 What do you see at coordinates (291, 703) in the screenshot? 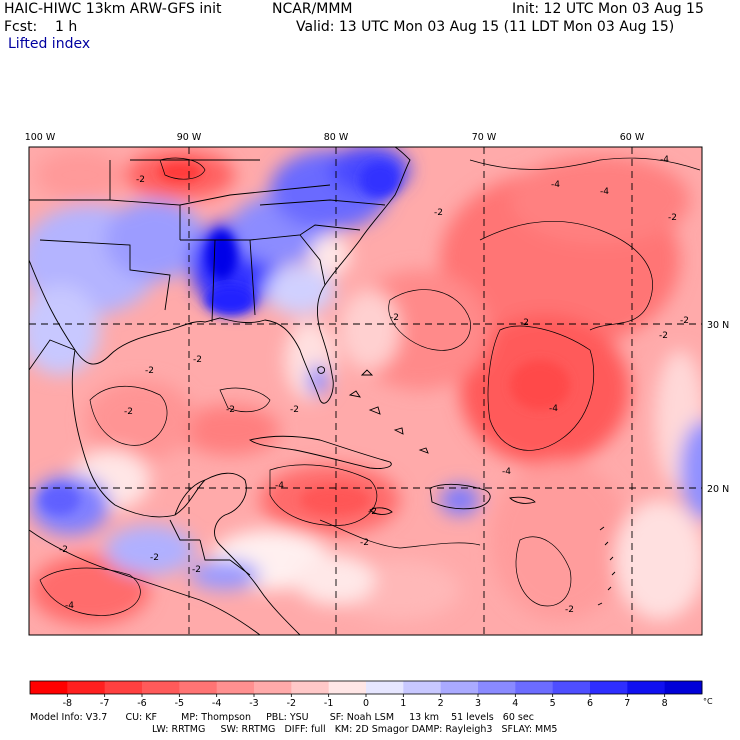
I see `colorbar-tick-label: -2` at bounding box center [291, 703].